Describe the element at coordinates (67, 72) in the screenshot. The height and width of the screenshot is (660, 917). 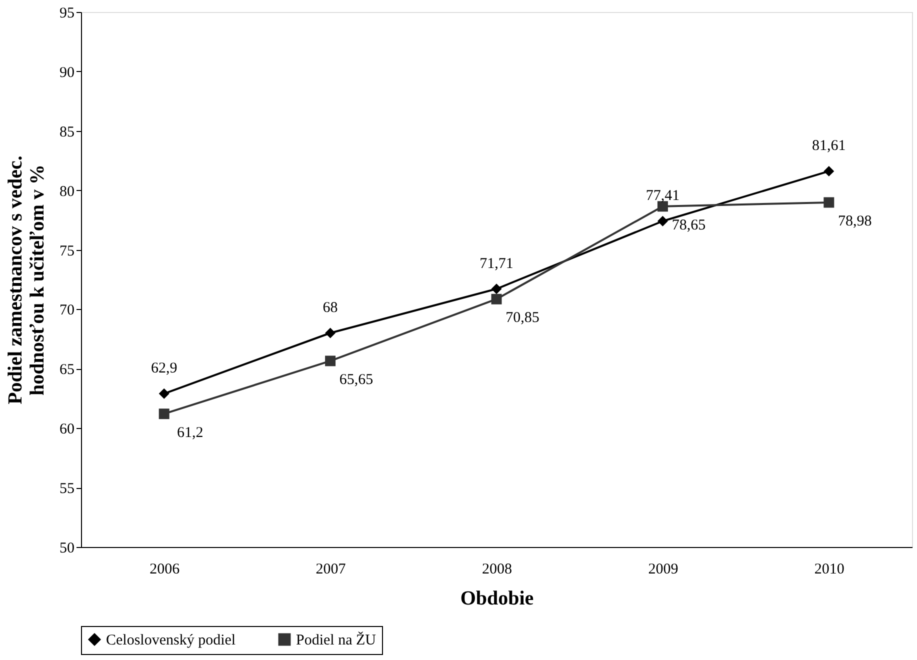
I see `y-tick-label: 90` at that location.